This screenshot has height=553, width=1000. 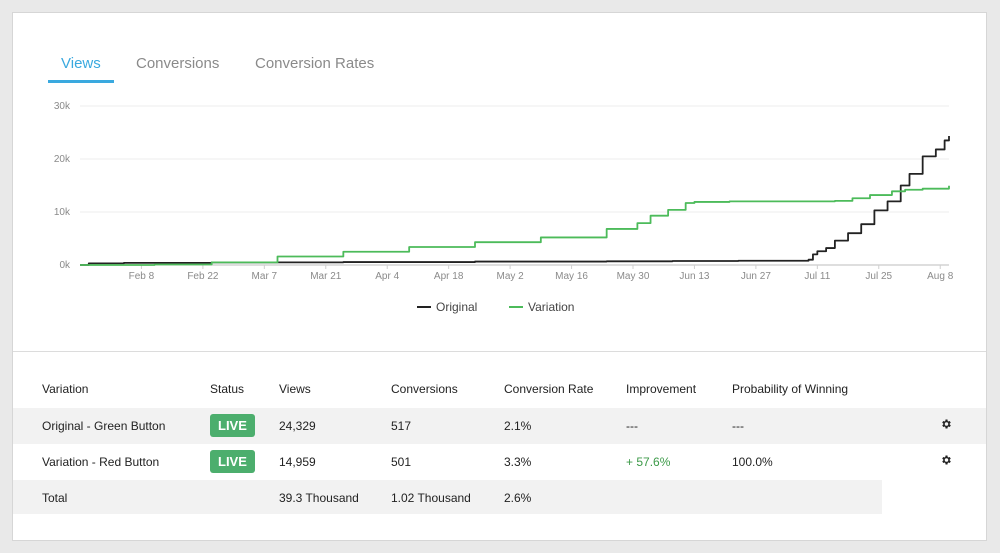 What do you see at coordinates (878, 276) in the screenshot?
I see `x-tick-label: Jul 25` at bounding box center [878, 276].